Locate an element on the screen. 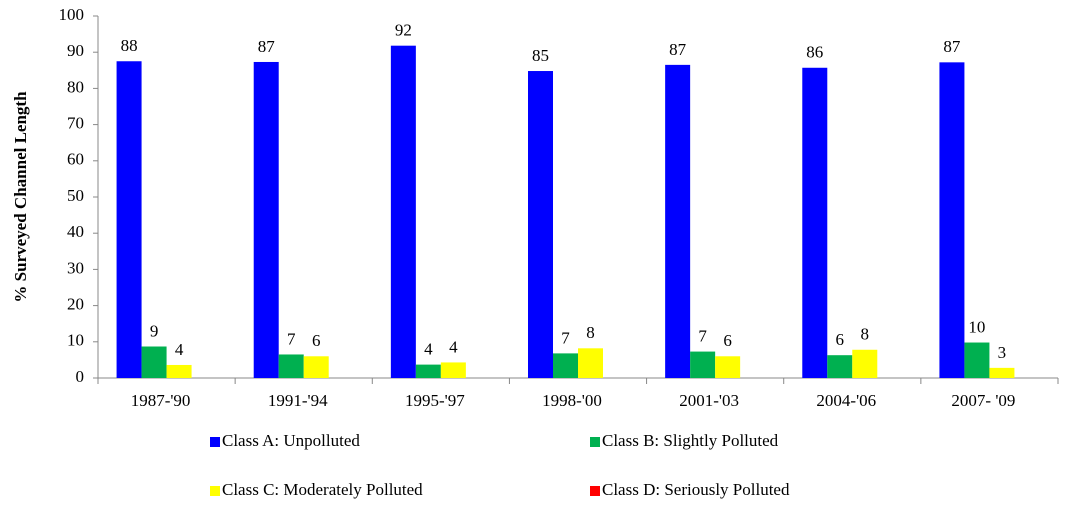 The height and width of the screenshot is (507, 1070). data-label: 10 is located at coordinates (976, 326).